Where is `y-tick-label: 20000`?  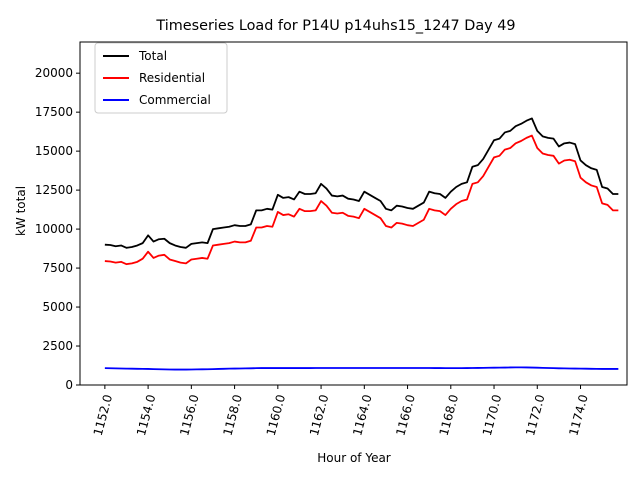
y-tick-label: 20000 is located at coordinates (54, 73).